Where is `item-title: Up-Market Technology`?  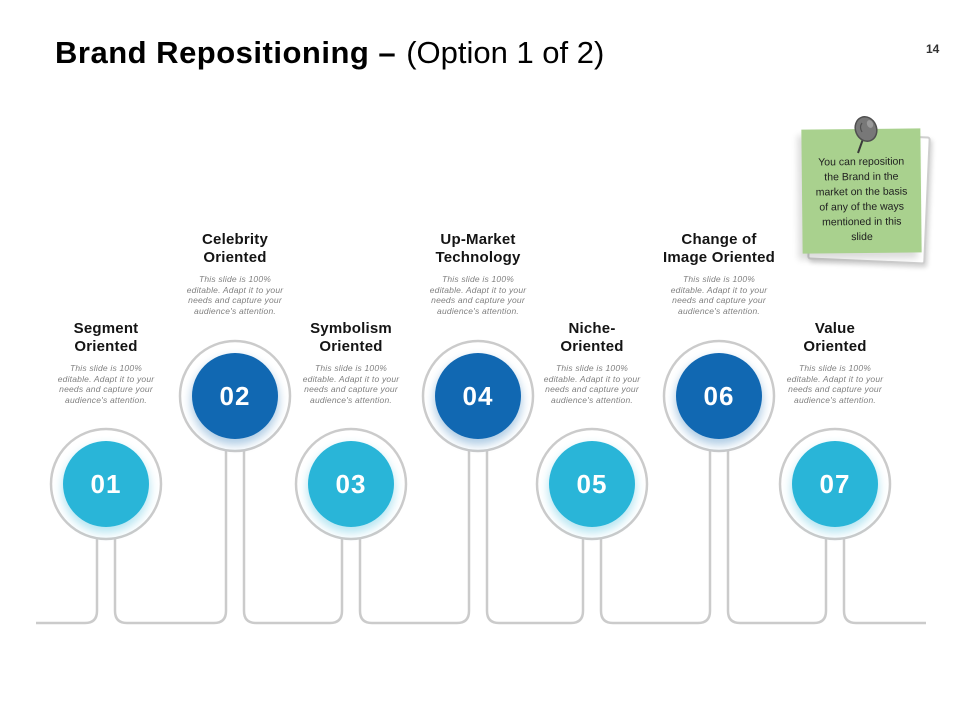
item-title: Up-Market Technology is located at coordinates (478, 248).